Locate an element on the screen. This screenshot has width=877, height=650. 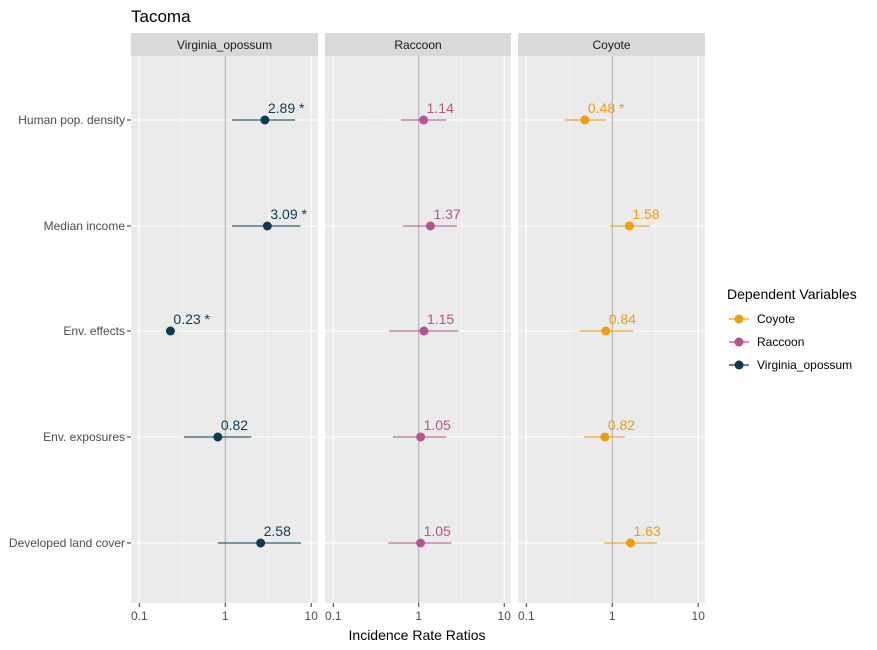
legend-label: Raccoon is located at coordinates (780, 342).